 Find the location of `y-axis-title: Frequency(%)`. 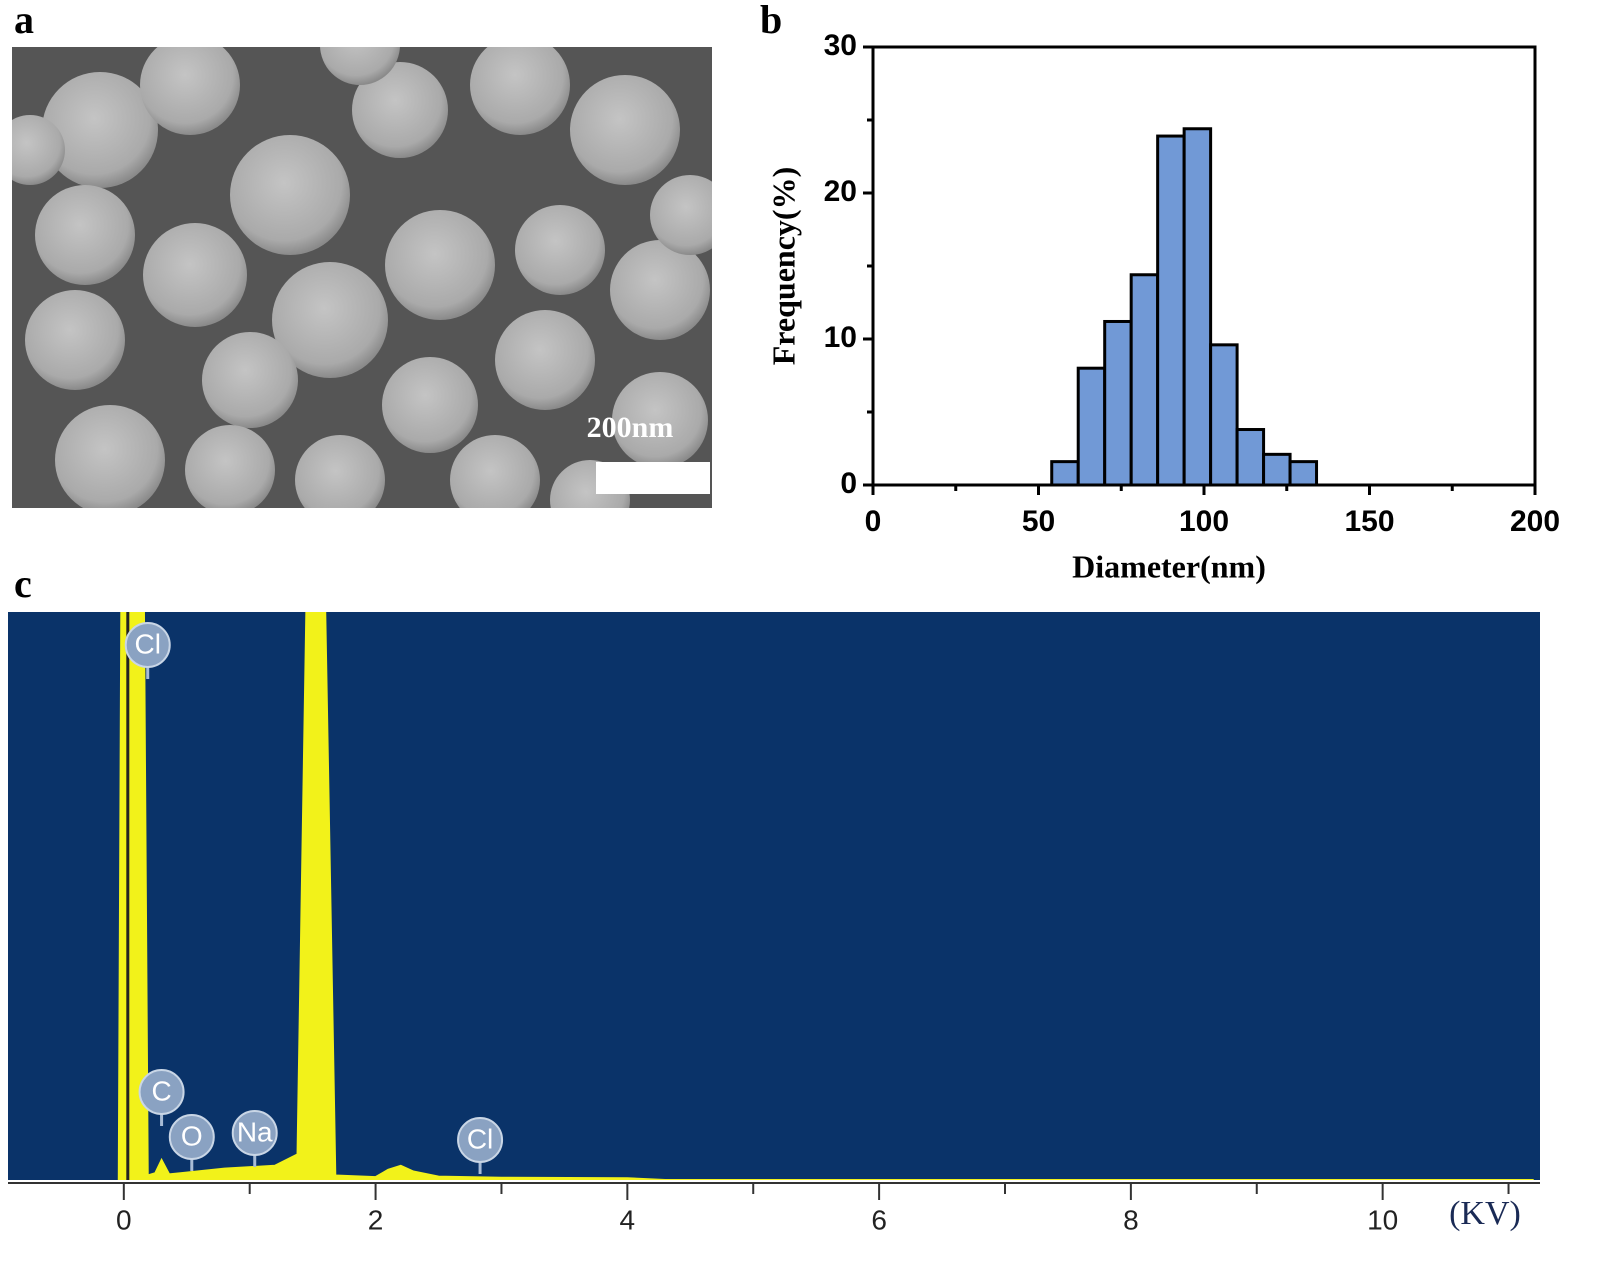

y-axis-title: Frequency(%) is located at coordinates (783, 266).